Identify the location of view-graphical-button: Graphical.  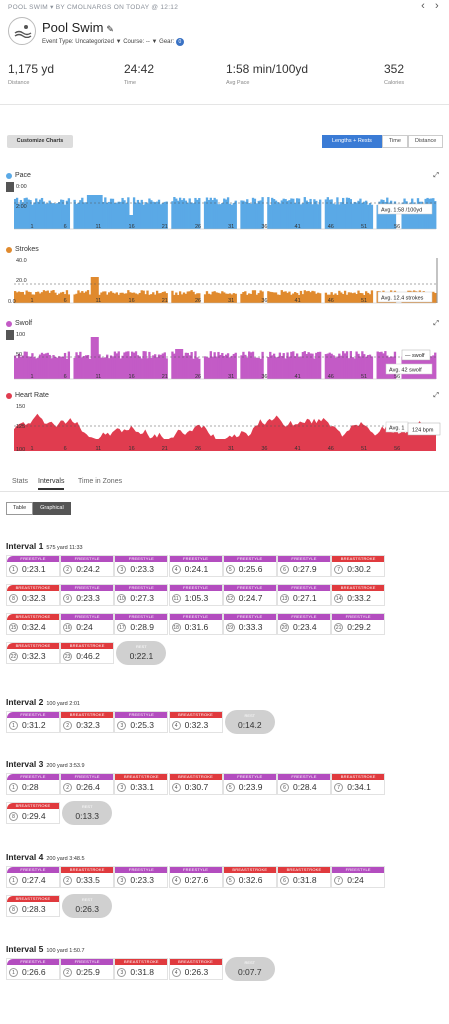
(52, 508).